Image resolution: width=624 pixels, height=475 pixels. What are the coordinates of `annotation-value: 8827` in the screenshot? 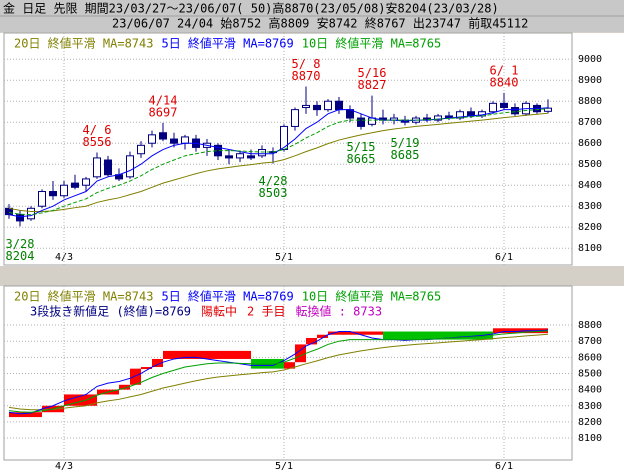 It's located at (372, 85).